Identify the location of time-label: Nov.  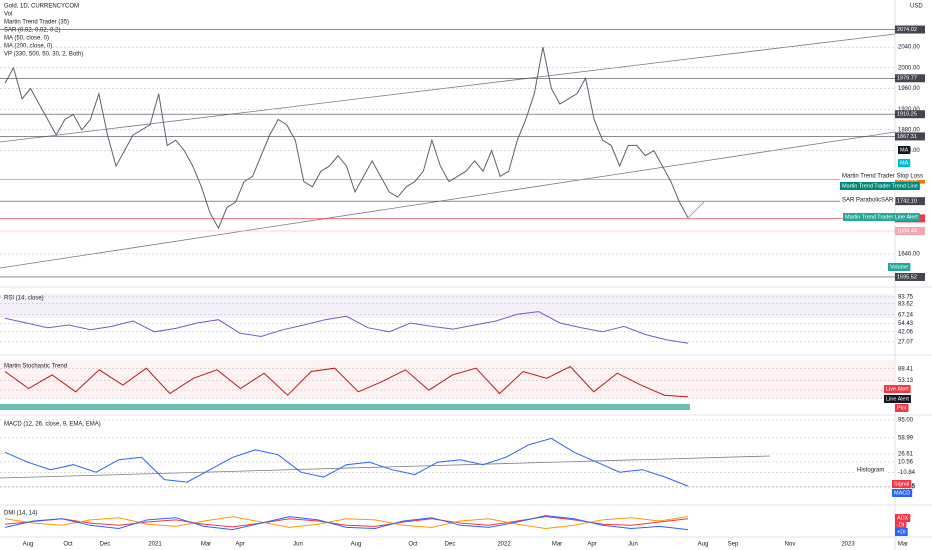
(790, 545).